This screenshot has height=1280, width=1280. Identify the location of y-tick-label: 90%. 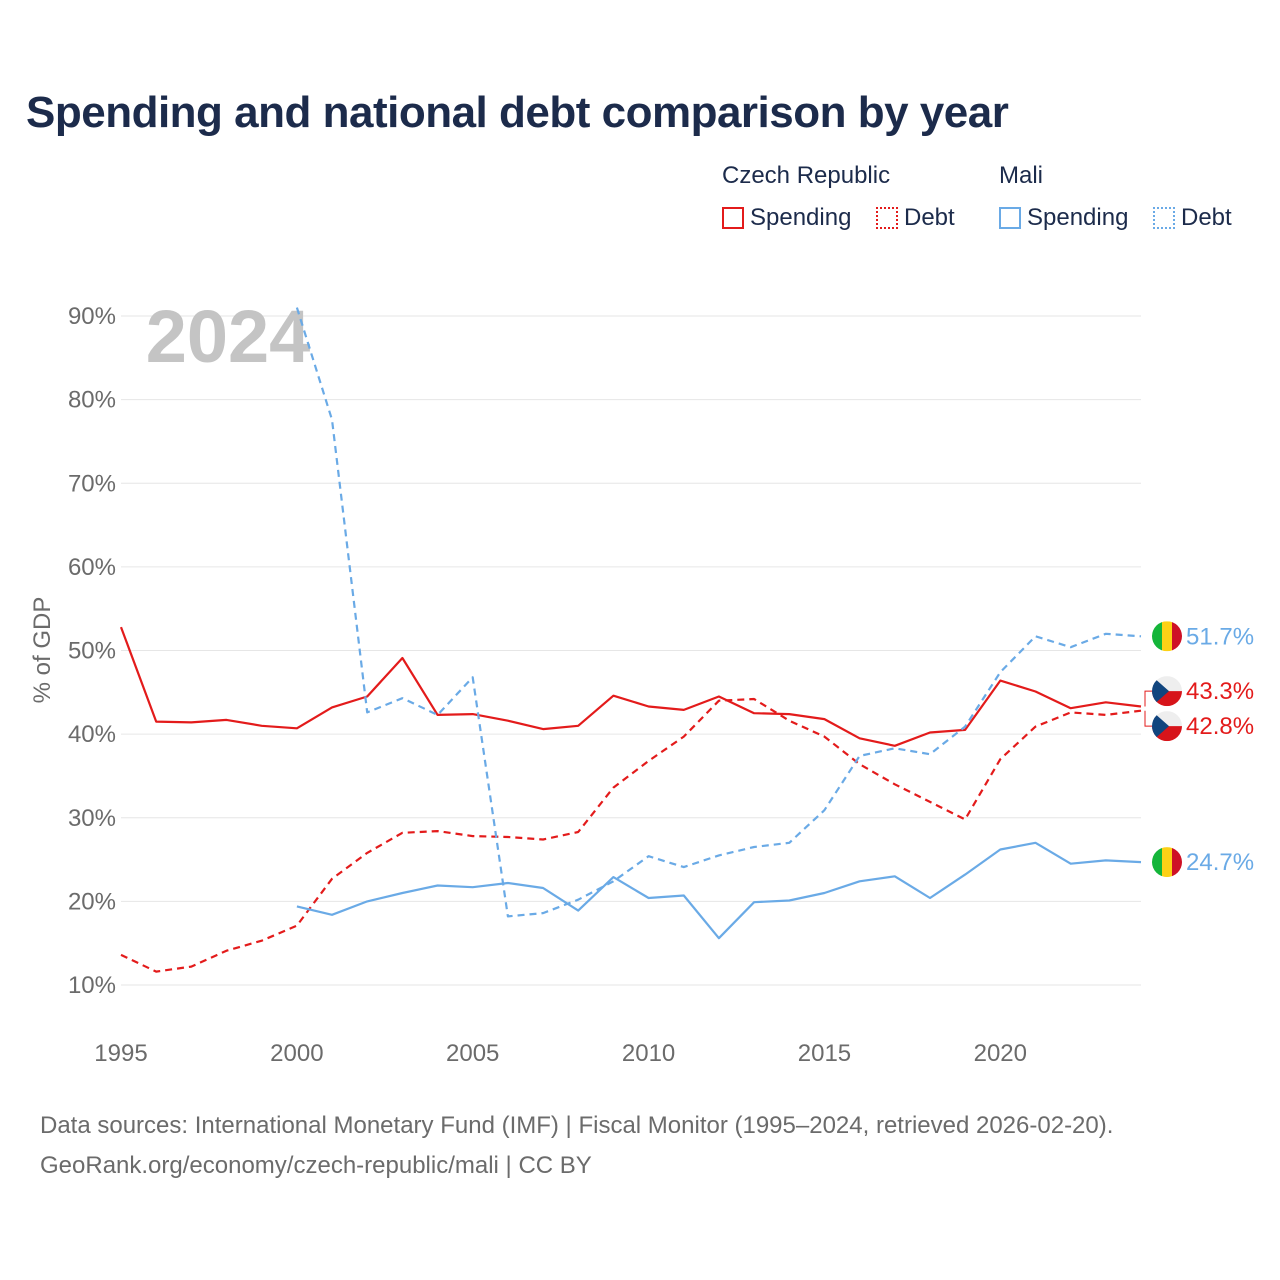
(92, 316).